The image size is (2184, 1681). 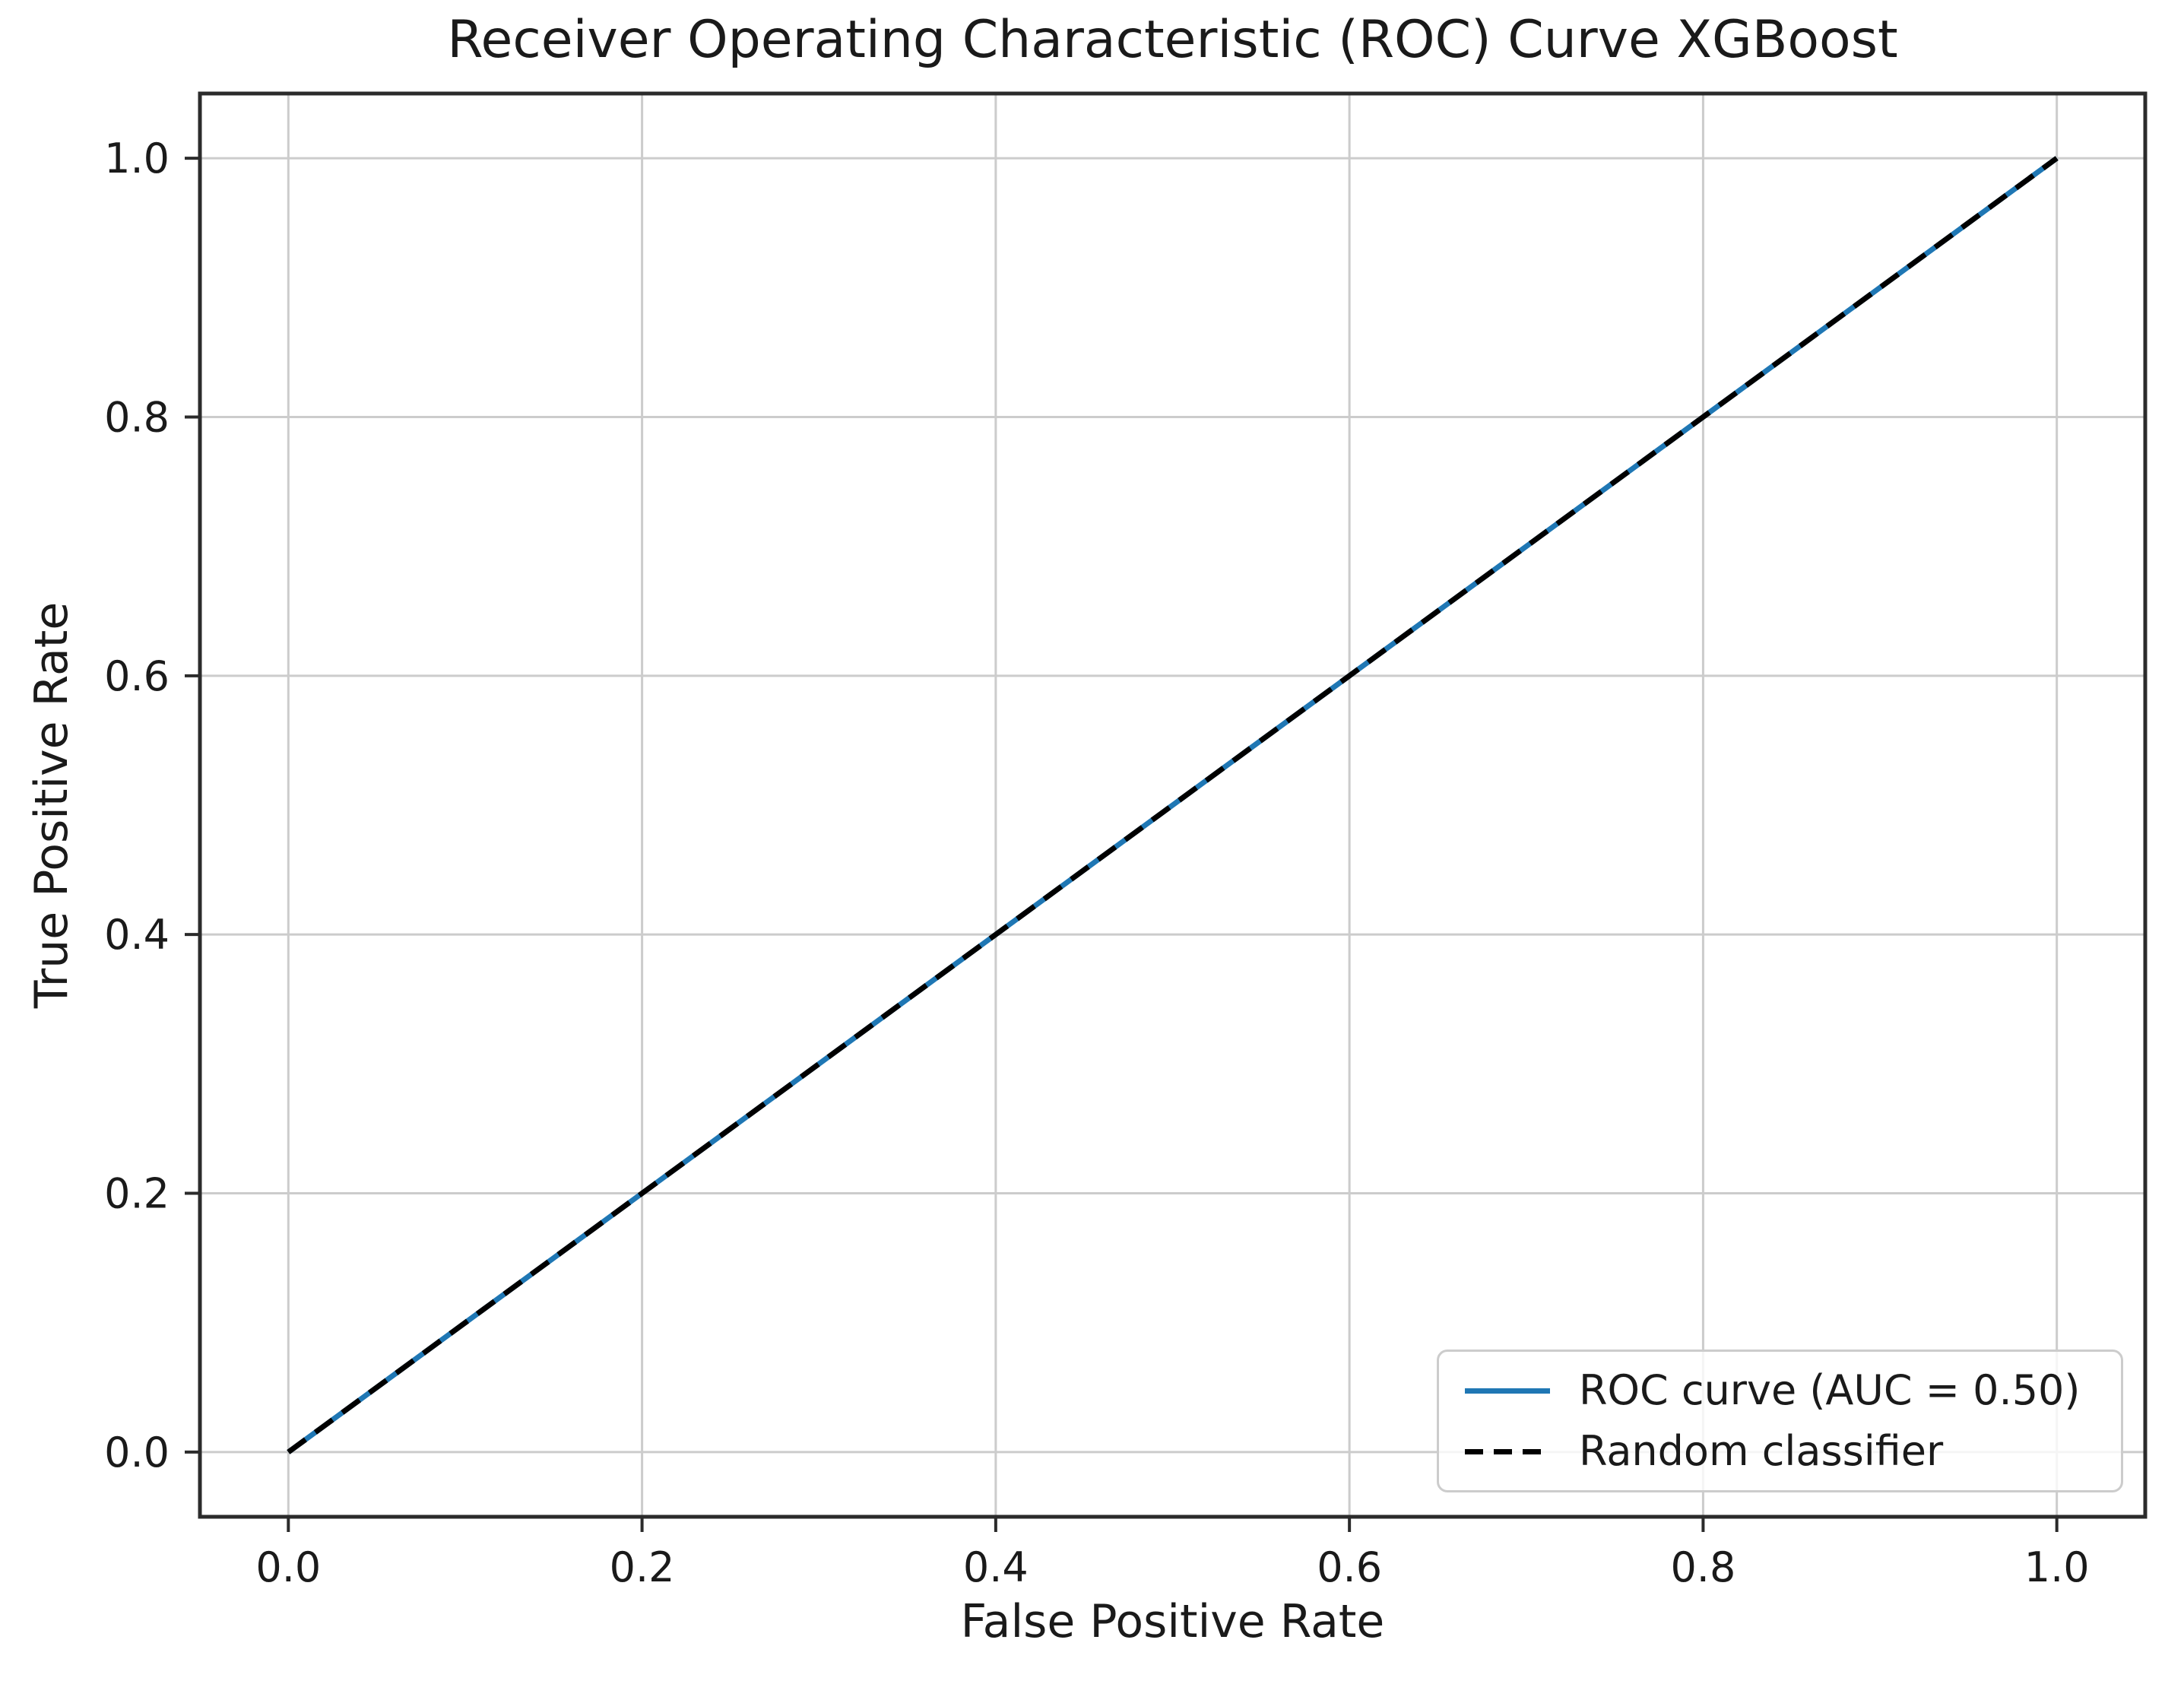 What do you see at coordinates (996, 1567) in the screenshot?
I see `x-tick-label: 0.4` at bounding box center [996, 1567].